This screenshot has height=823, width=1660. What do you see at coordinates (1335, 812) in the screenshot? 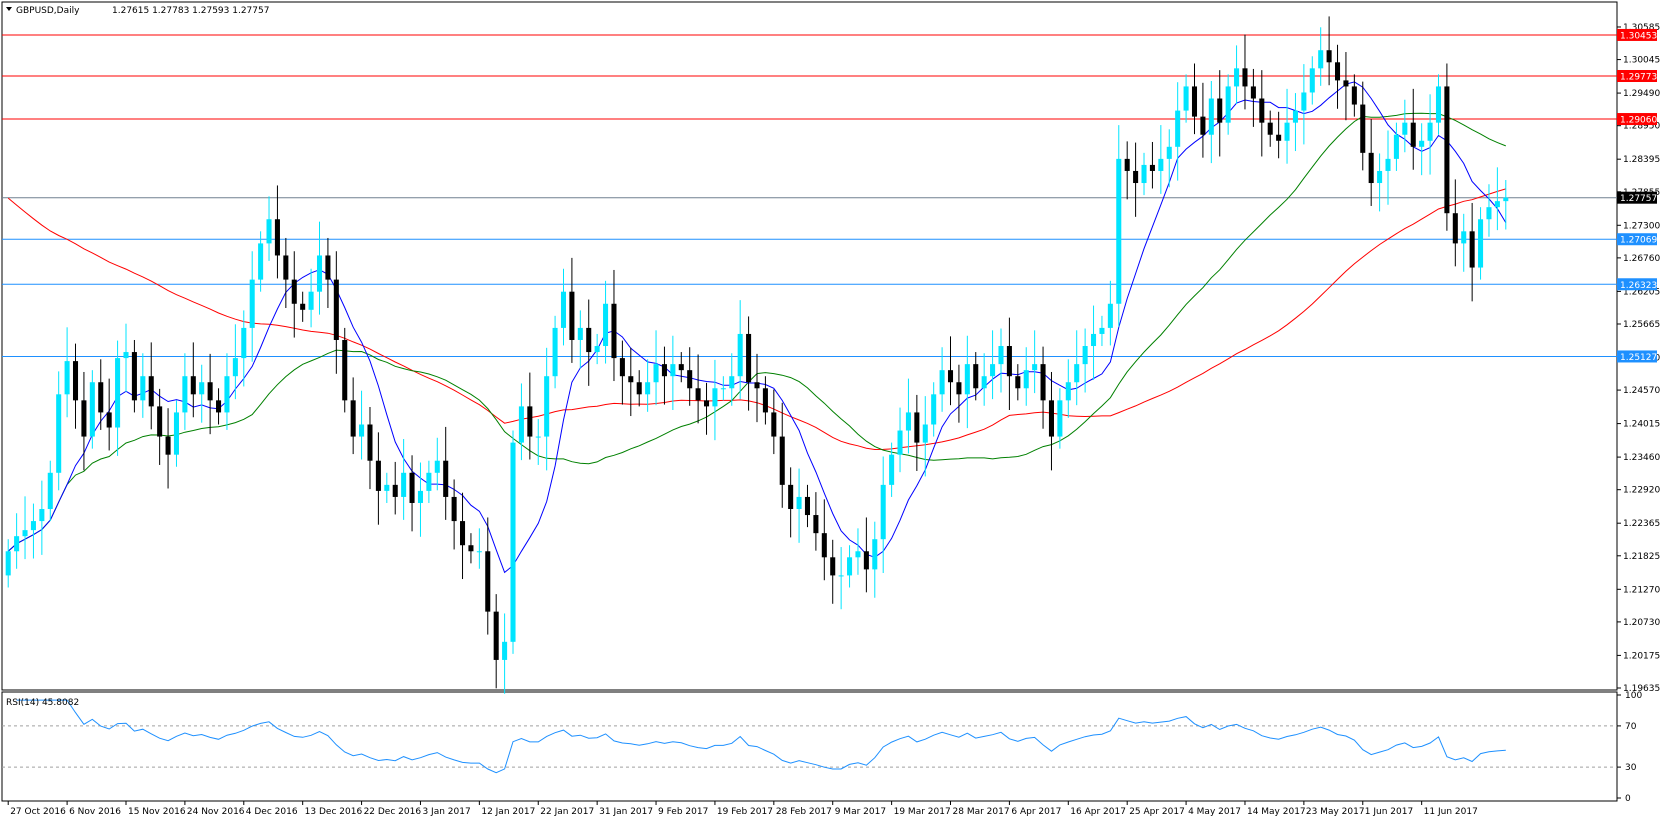
I see `date-tick-label-22: 23 May 2017` at bounding box center [1335, 812].